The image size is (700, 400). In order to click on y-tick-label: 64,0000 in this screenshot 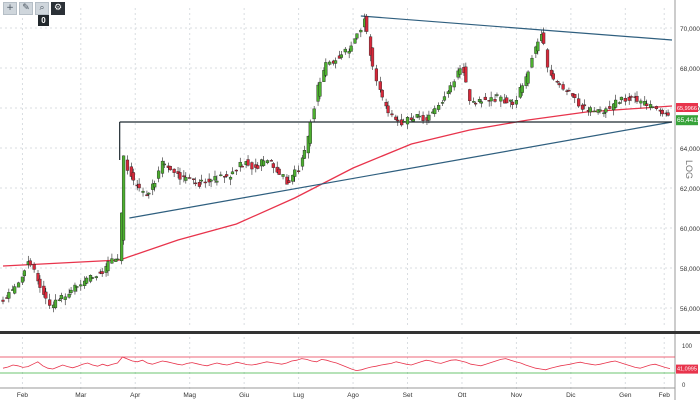, I will do `click(690, 149)`.